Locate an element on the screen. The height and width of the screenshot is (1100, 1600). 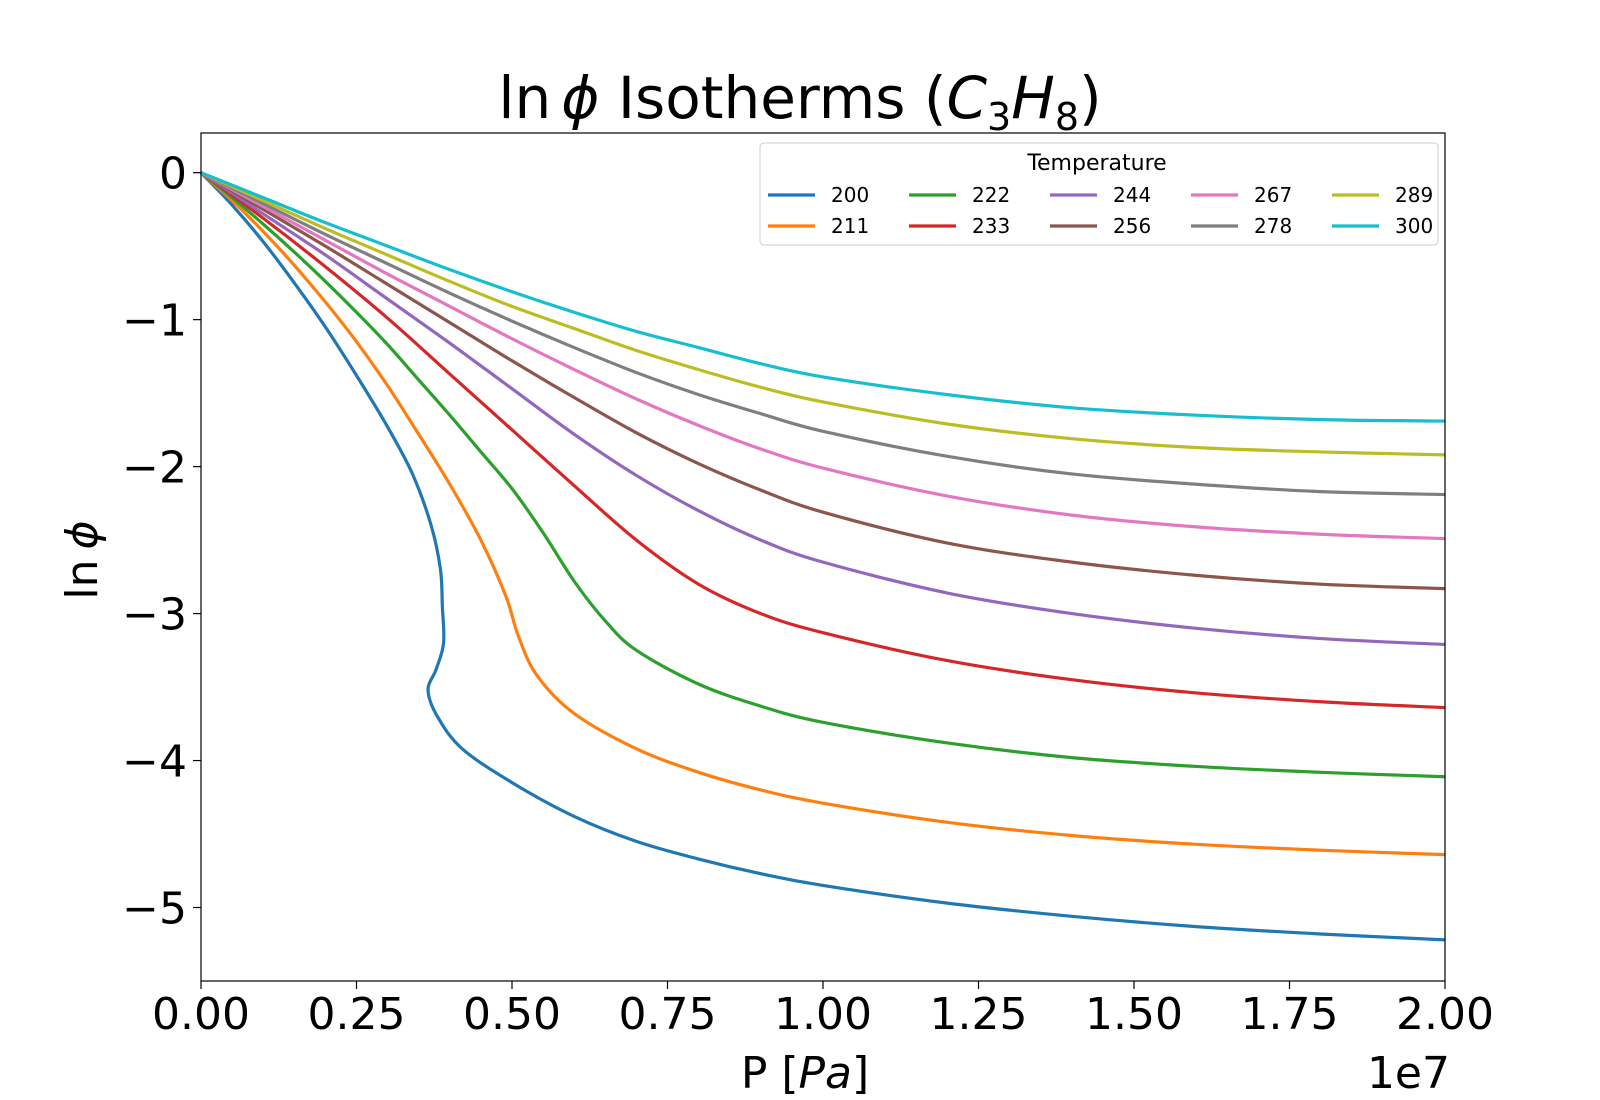
x-tick-label: 0.50 is located at coordinates (512, 1014).